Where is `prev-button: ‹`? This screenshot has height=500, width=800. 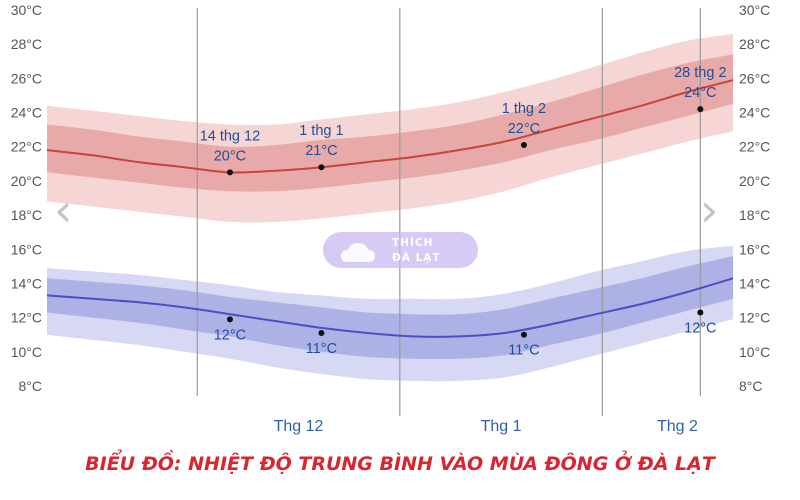
prev-button: ‹ is located at coordinates (63, 210).